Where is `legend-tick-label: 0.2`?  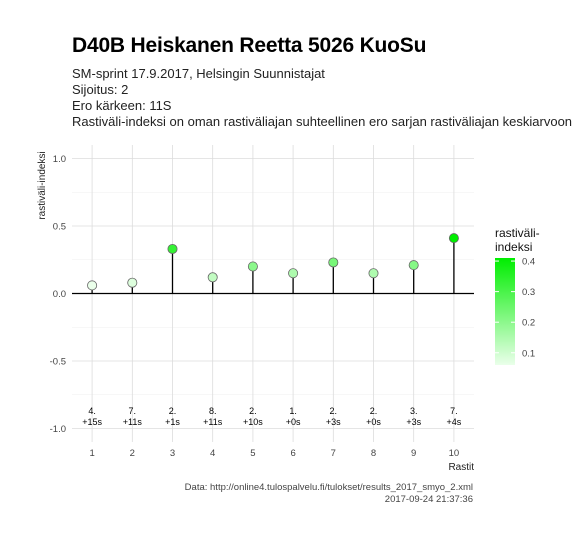 legend-tick-label: 0.2 is located at coordinates (528, 323).